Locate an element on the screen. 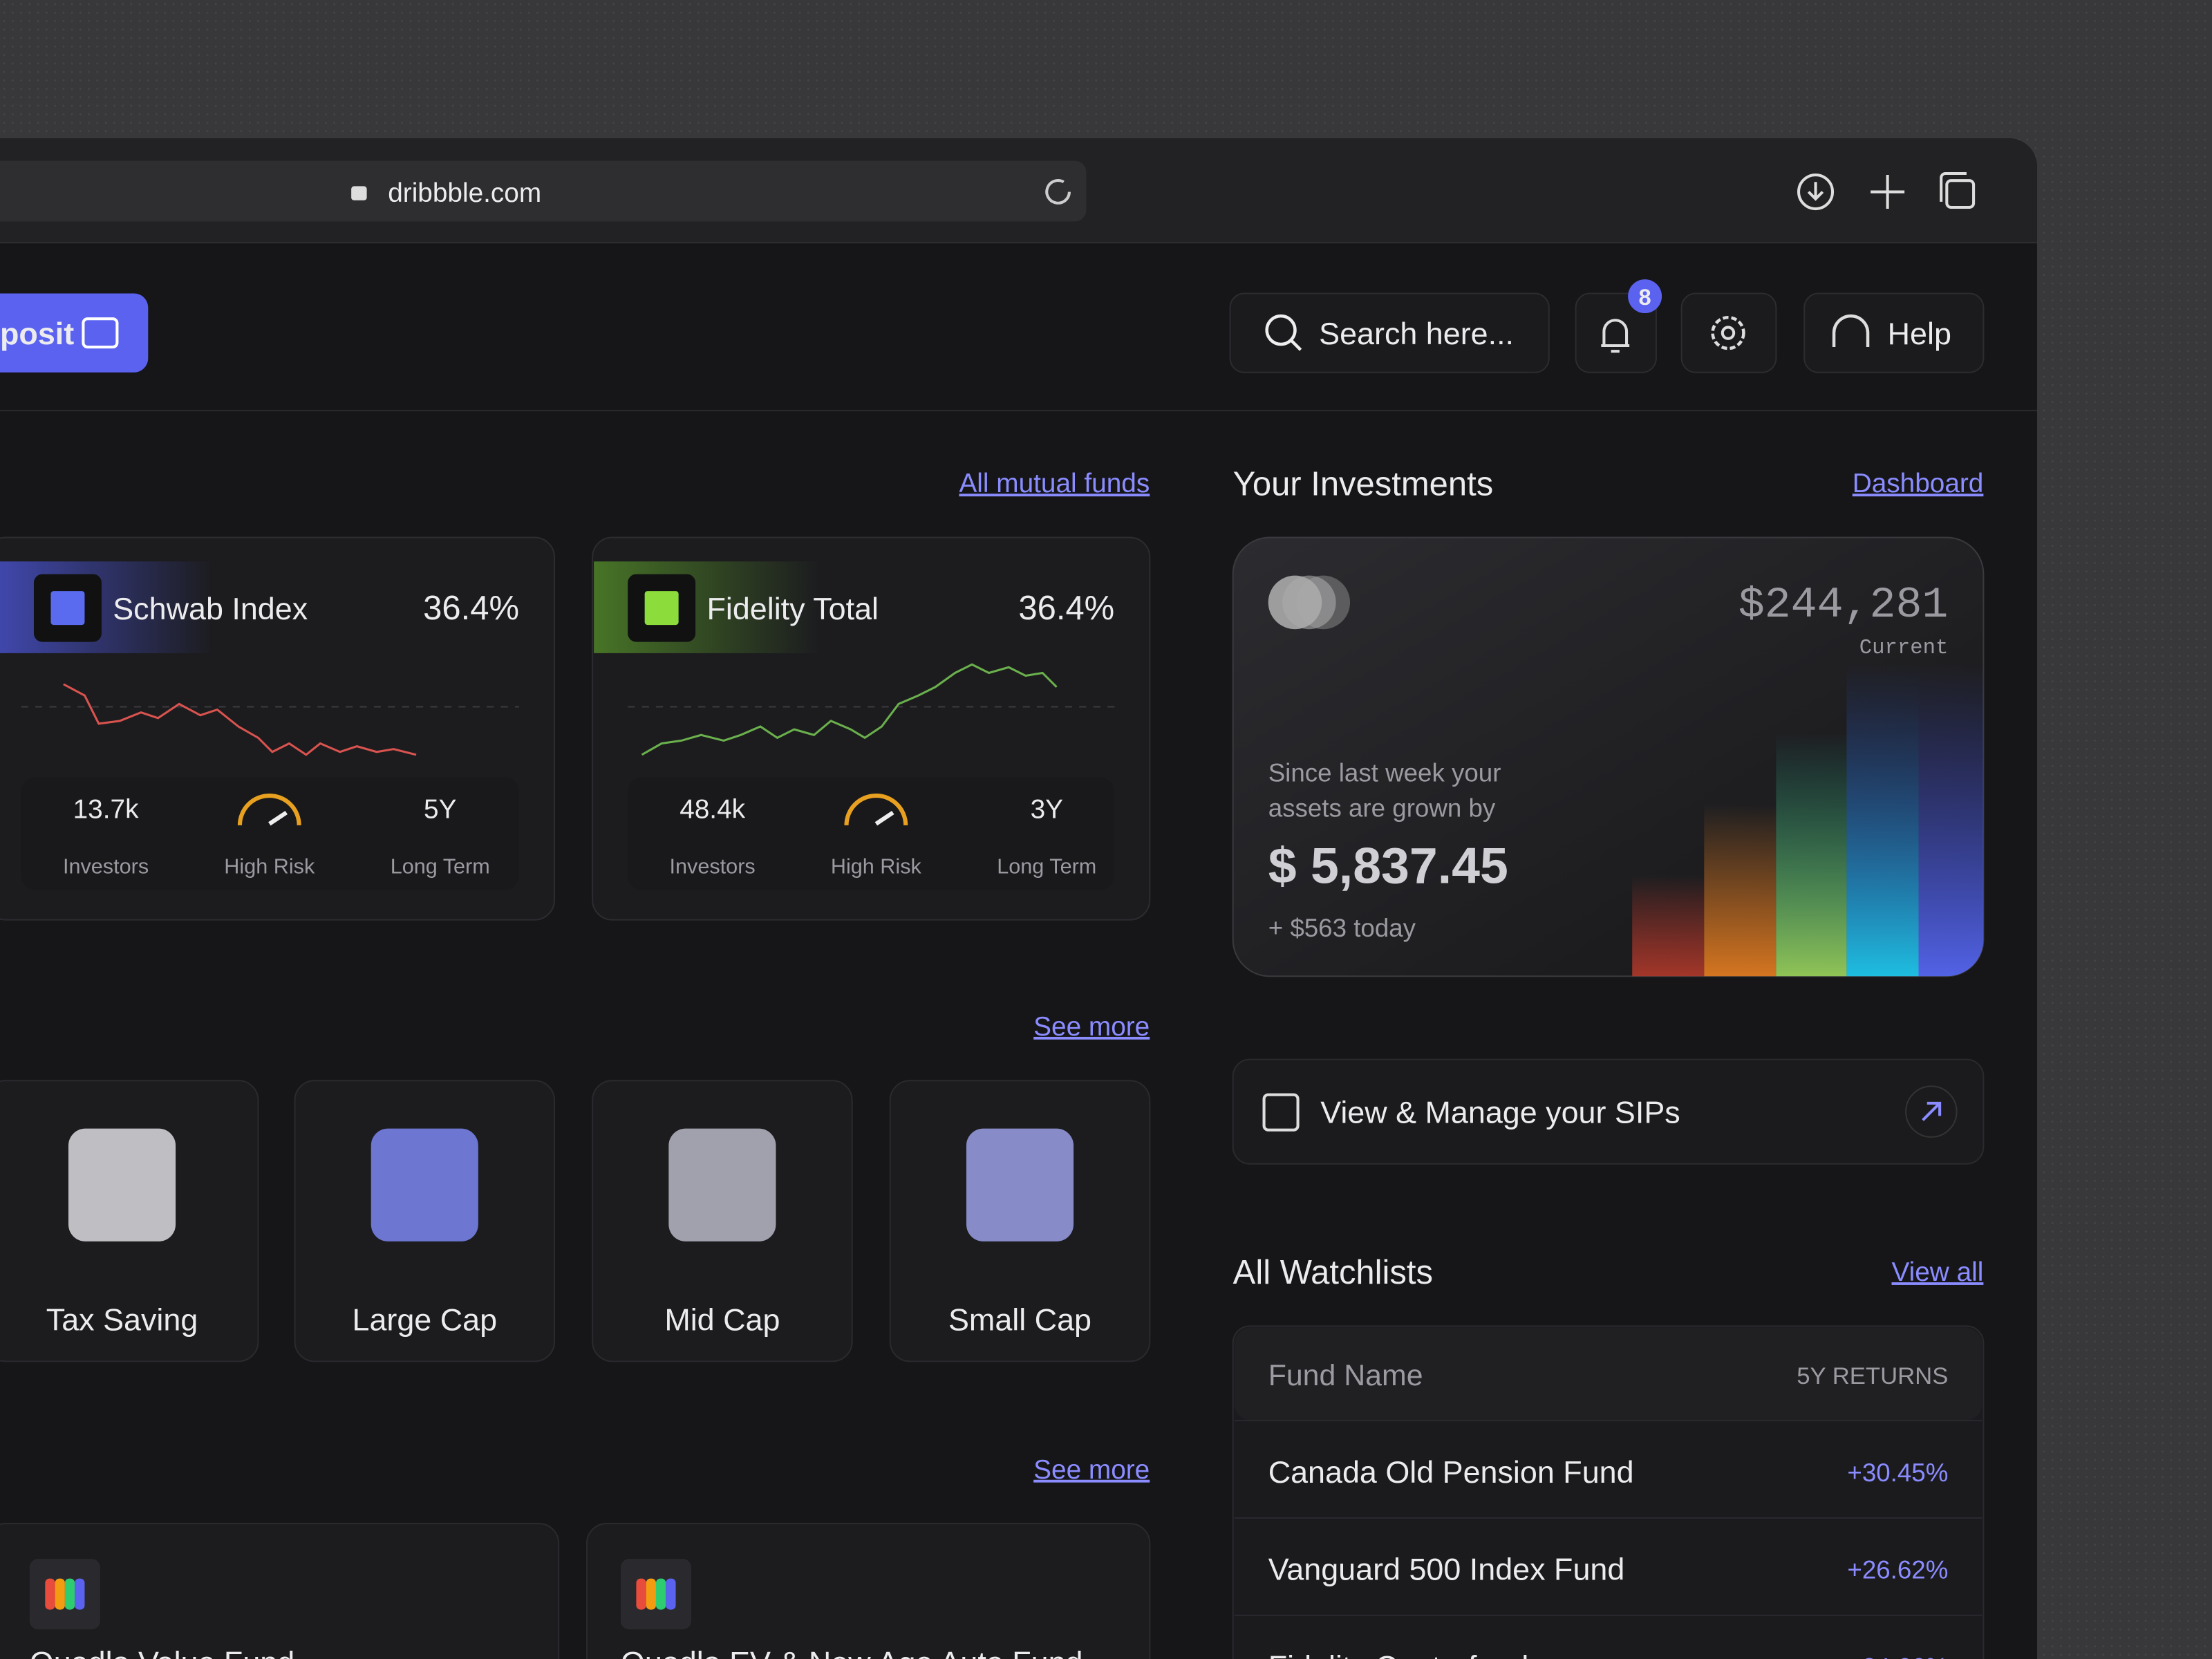 Image resolution: width=2212 pixels, height=1659 pixels. arrow-circle is located at coordinates (1932, 1111).